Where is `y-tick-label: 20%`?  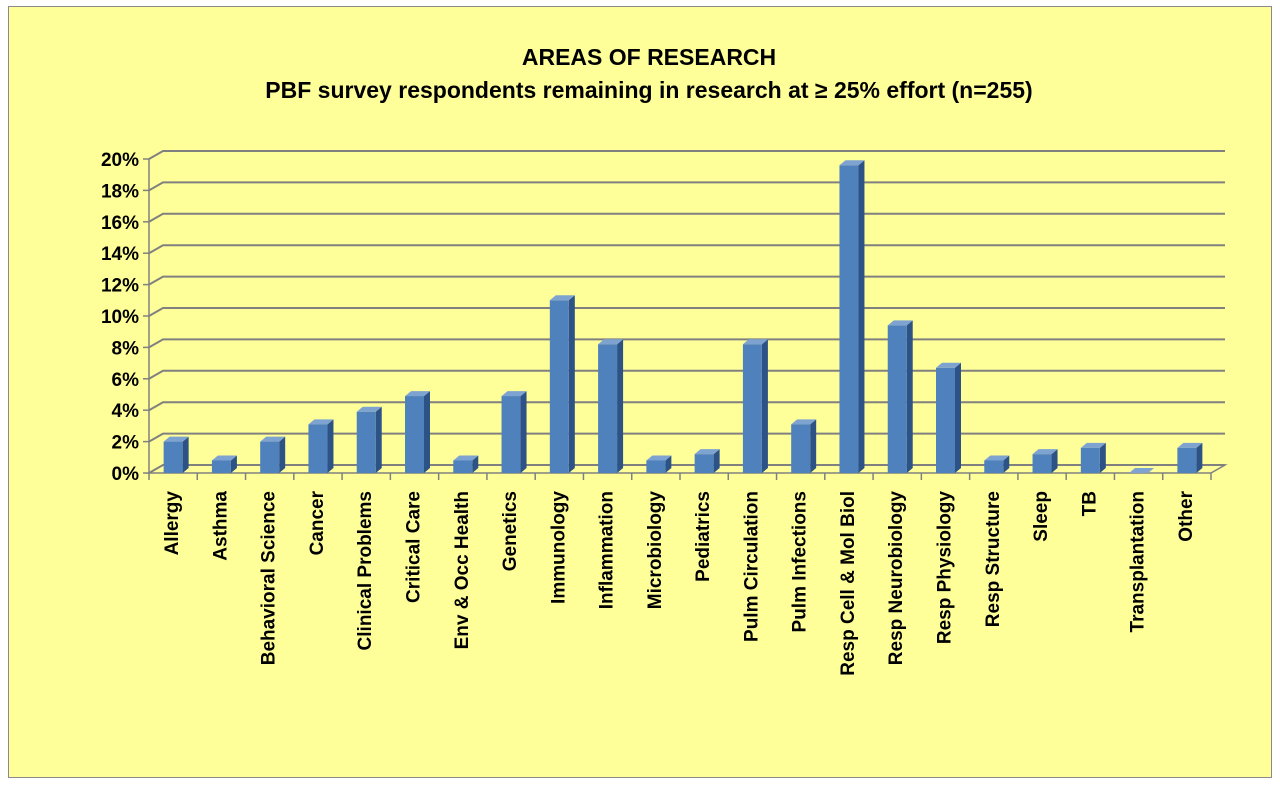
y-tick-label: 20% is located at coordinates (120, 160).